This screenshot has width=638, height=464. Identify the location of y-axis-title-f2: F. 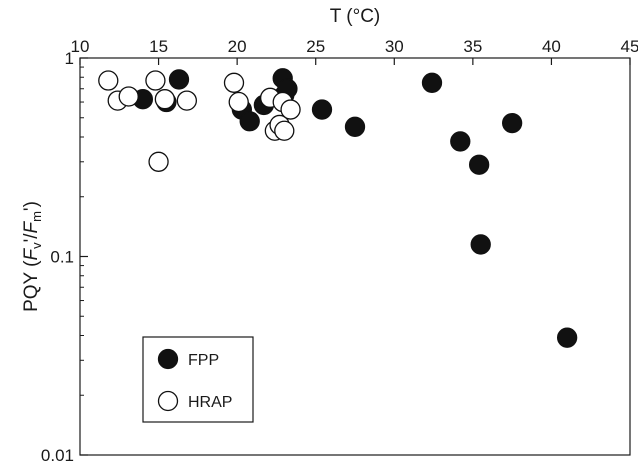
(31, 227).